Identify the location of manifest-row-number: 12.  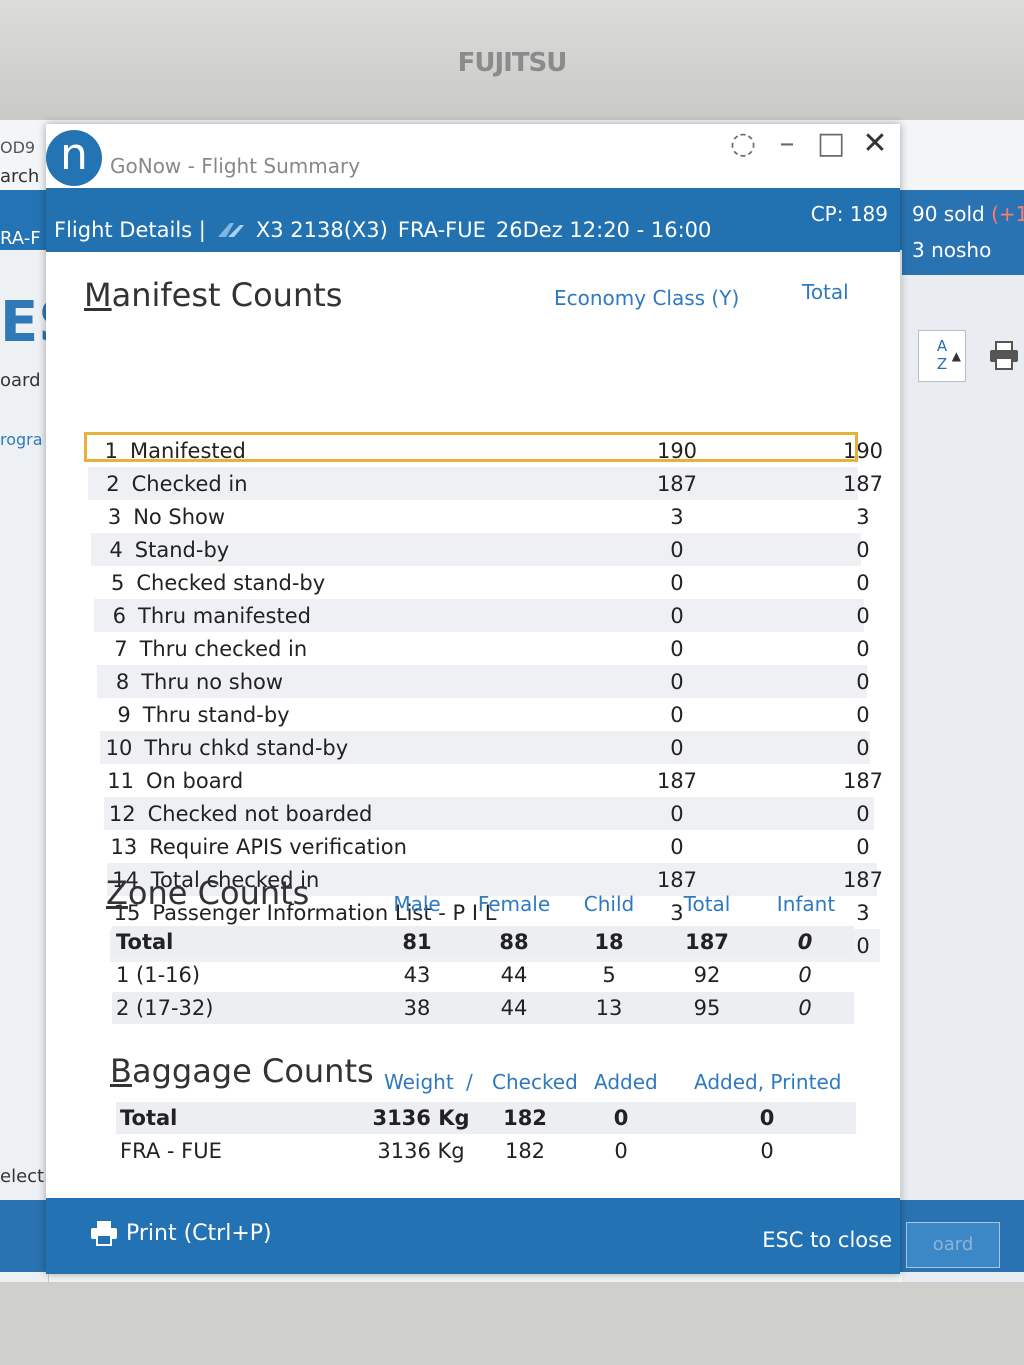
(122, 813).